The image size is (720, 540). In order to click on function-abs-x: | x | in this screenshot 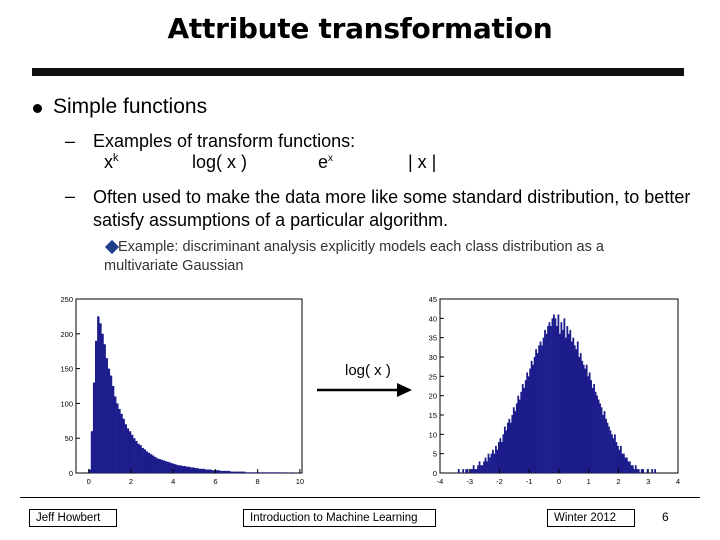, I will do `click(422, 162)`.